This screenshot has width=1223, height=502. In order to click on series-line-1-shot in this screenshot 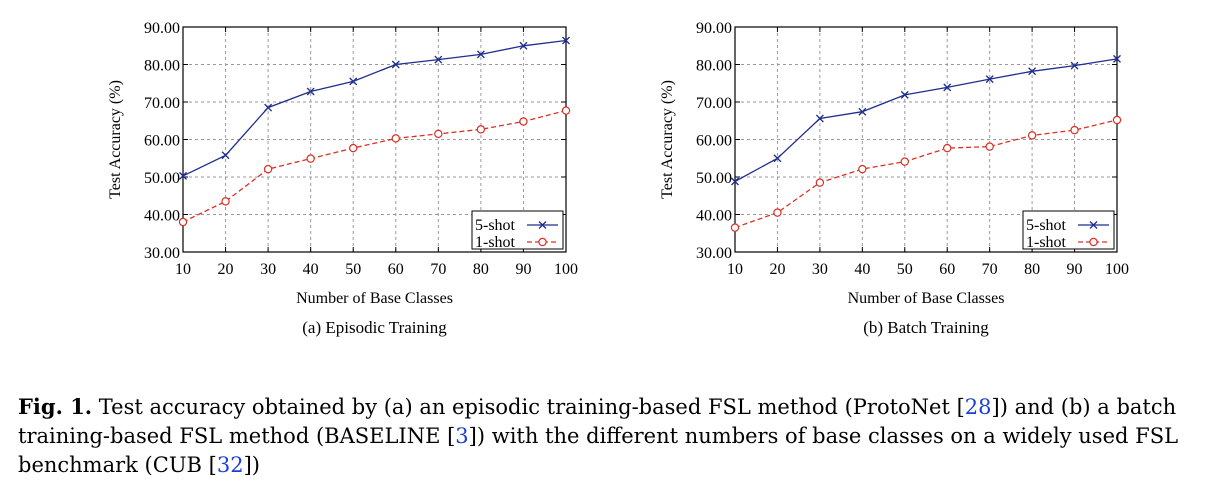, I will do `click(926, 174)`.